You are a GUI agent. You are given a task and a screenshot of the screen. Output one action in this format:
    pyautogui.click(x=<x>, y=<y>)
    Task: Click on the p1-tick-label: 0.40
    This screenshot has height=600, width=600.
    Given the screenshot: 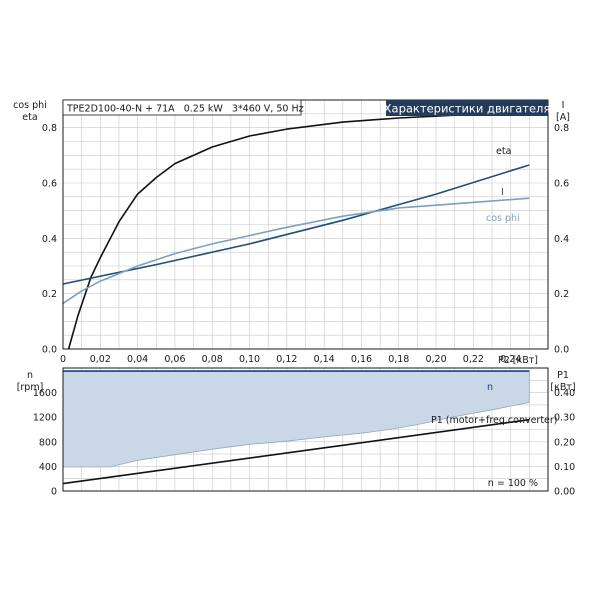 What is the action you would take?
    pyautogui.click(x=564, y=393)
    